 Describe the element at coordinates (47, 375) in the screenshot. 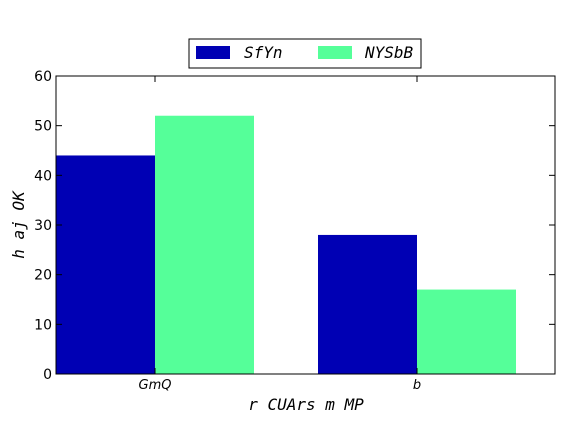

I see `y-tick-label-0: 0` at that location.